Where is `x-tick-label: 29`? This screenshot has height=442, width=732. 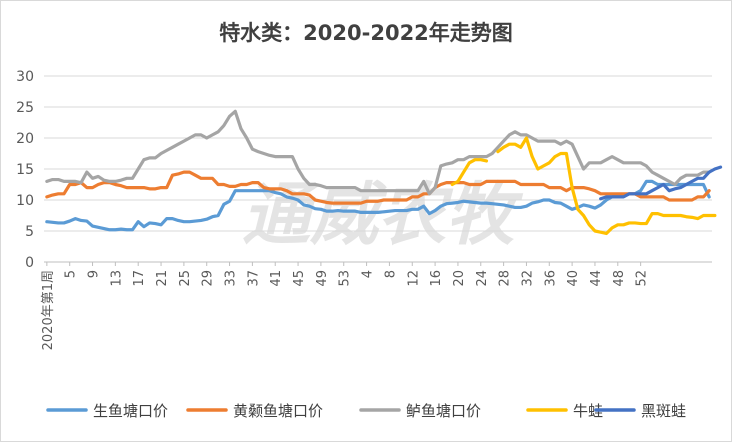
x-tick-label: 29 is located at coordinates (208, 278).